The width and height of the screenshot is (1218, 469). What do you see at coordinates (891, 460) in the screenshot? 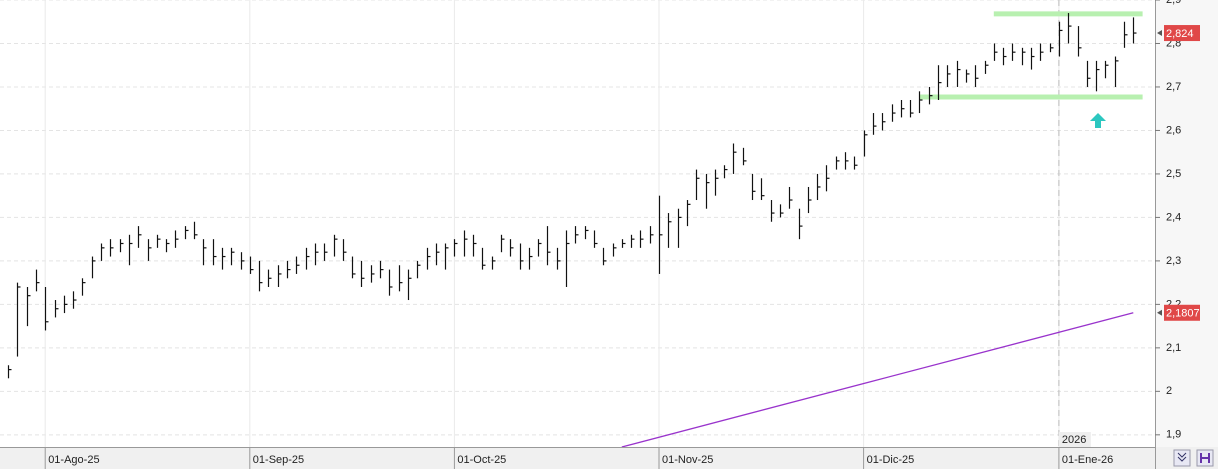
I see `x-tick-label: 01-Dic-25` at bounding box center [891, 460].